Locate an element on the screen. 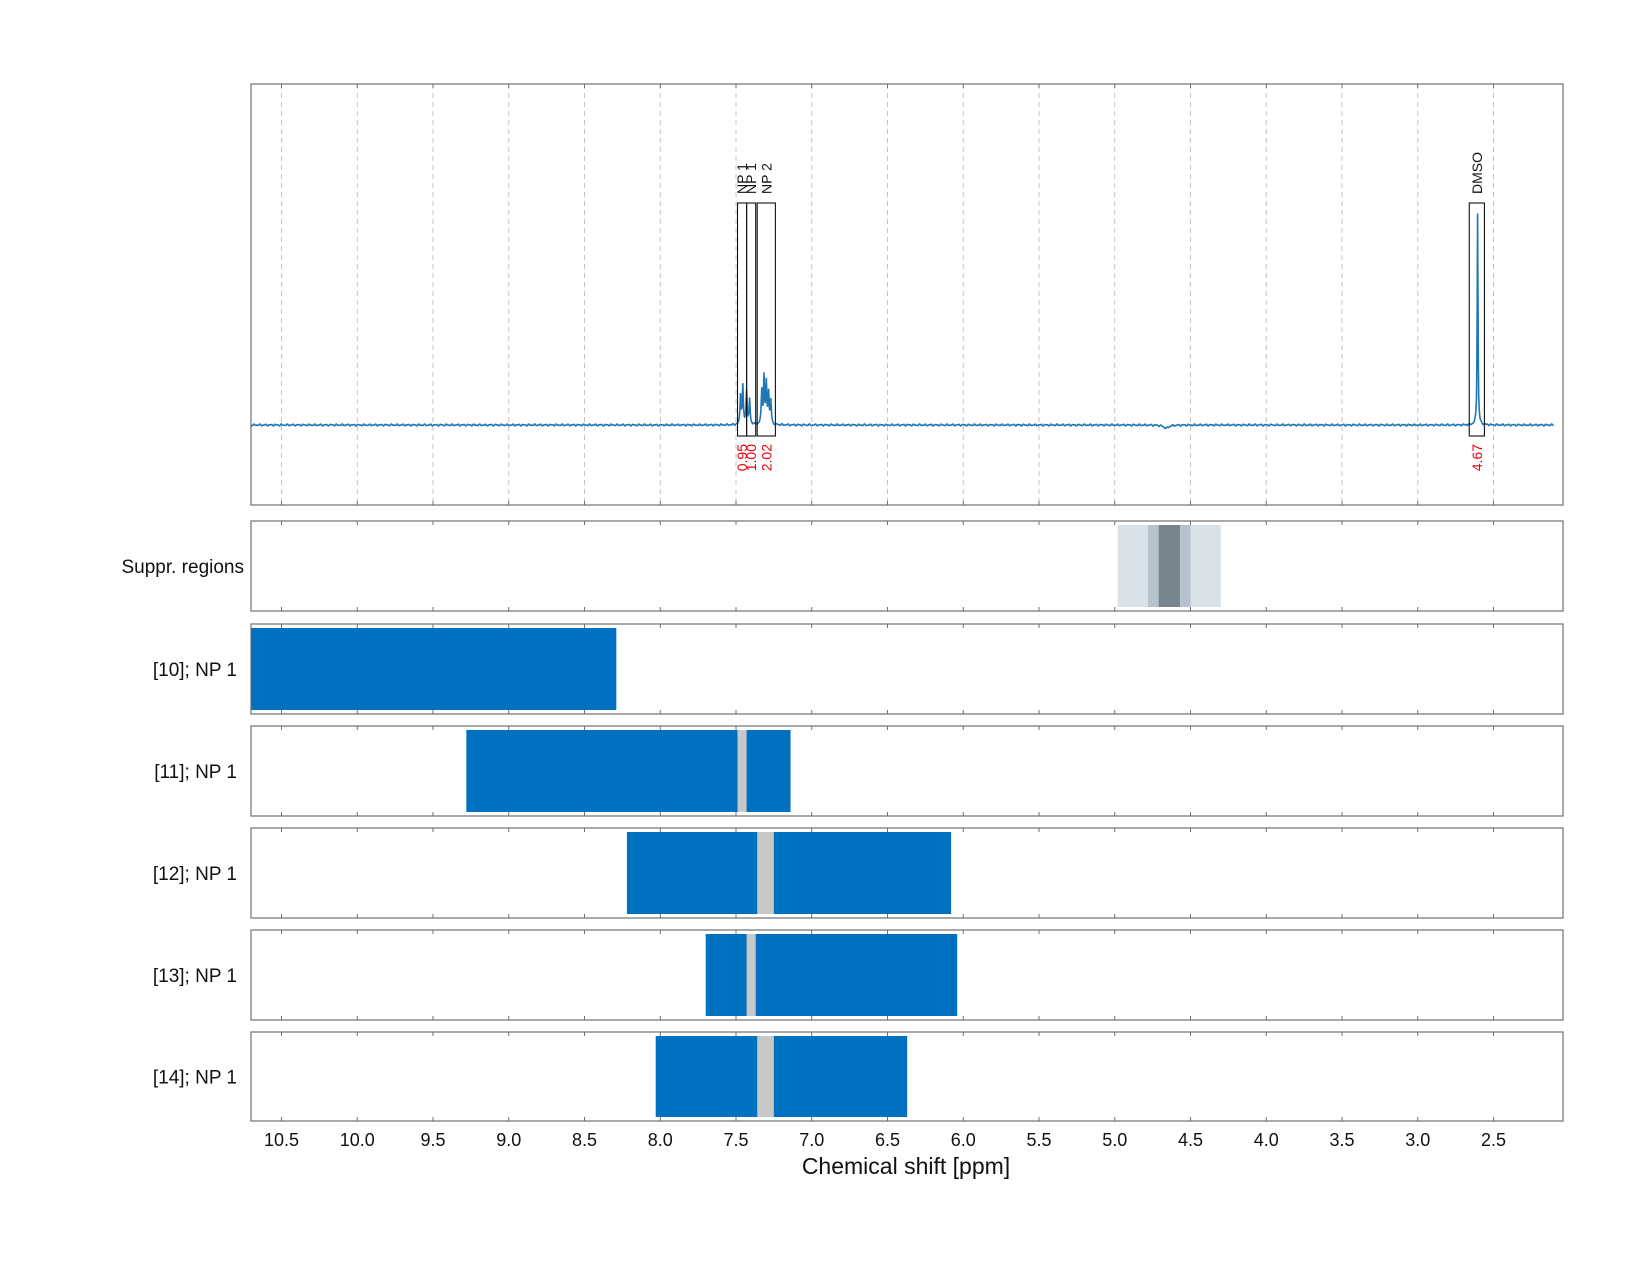 This screenshot has width=1651, height=1275. integral-value: 0.95 is located at coordinates (742, 457).